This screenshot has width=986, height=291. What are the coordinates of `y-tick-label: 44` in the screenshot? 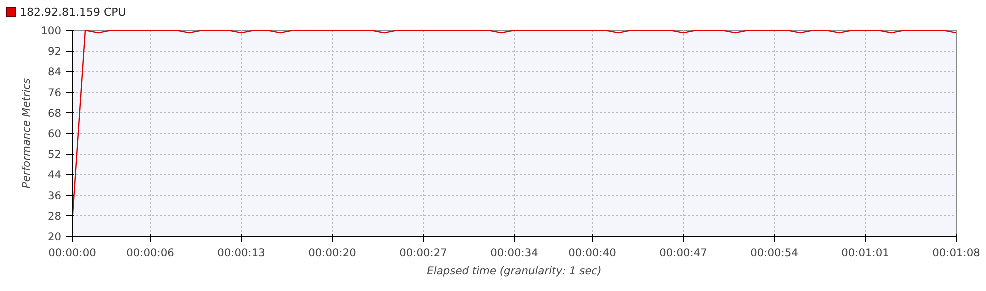 It's located at (55, 175).